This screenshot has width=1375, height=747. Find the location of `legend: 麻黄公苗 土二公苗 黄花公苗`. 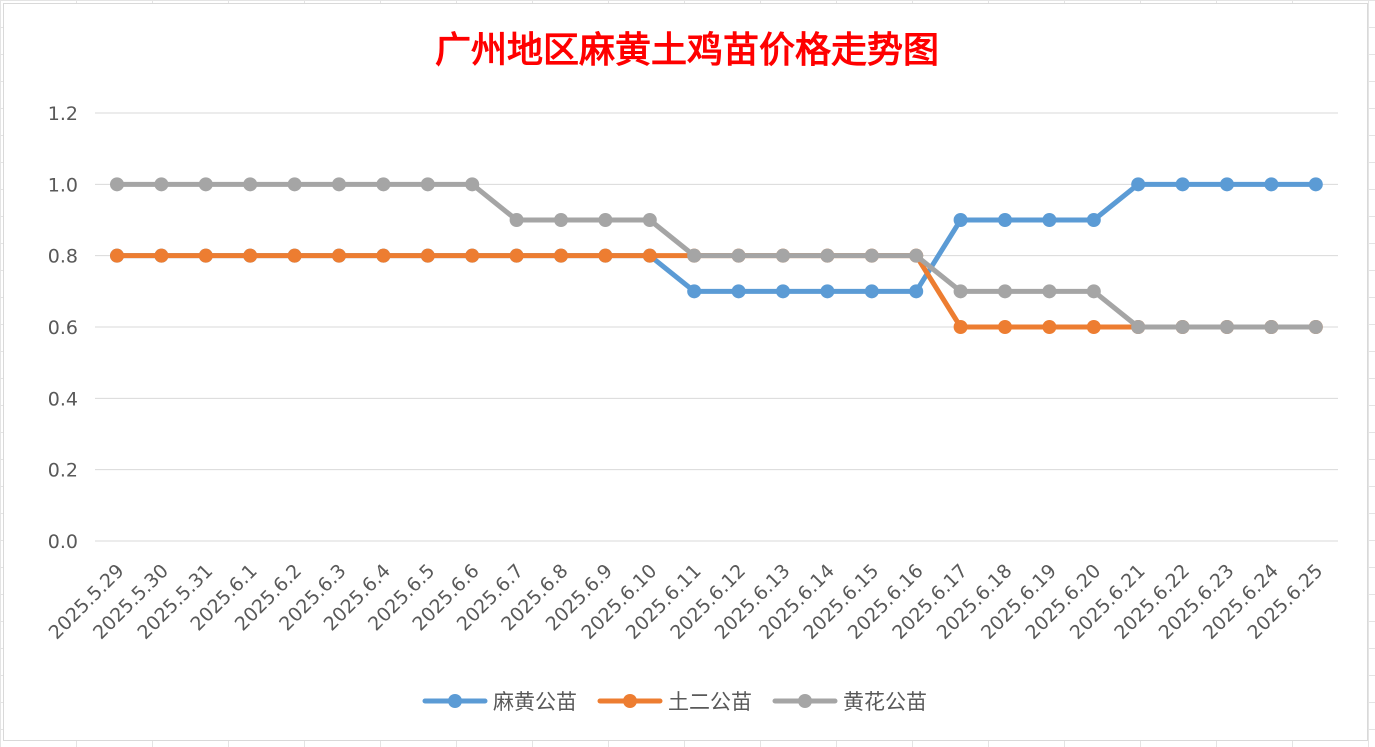

legend: 麻黄公苗 土二公苗 黄花公苗 is located at coordinates (674, 702).